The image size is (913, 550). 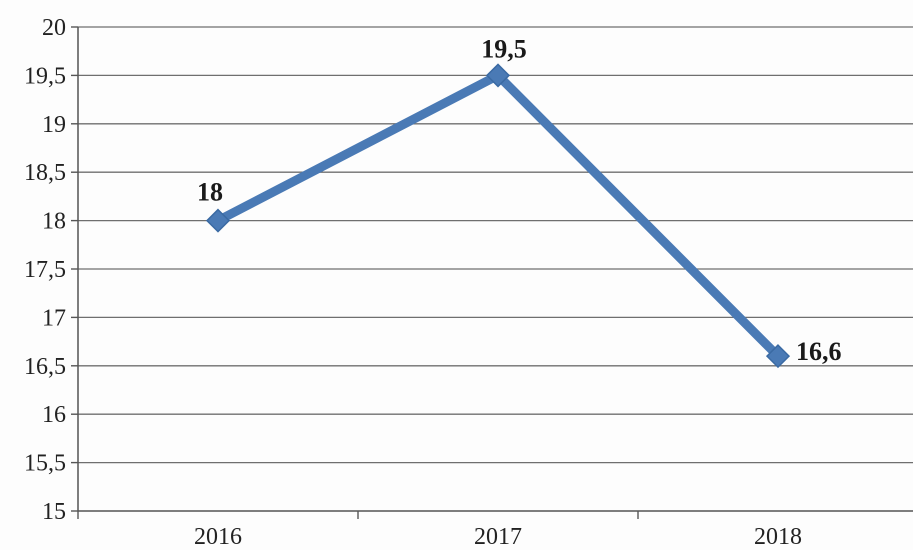 What do you see at coordinates (54, 512) in the screenshot?
I see `y-tick-label: 15` at bounding box center [54, 512].